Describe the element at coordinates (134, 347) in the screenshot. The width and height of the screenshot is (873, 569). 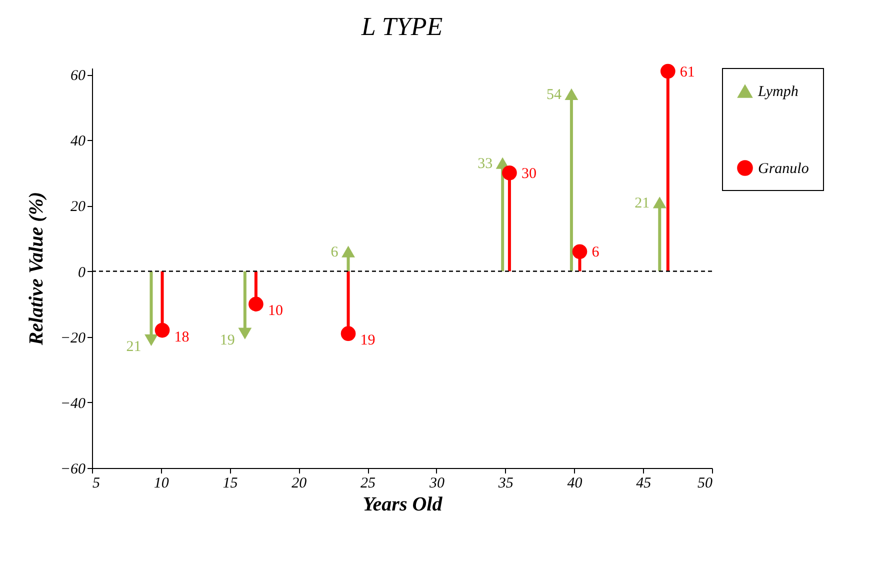
I see `annotation: 21` at that location.